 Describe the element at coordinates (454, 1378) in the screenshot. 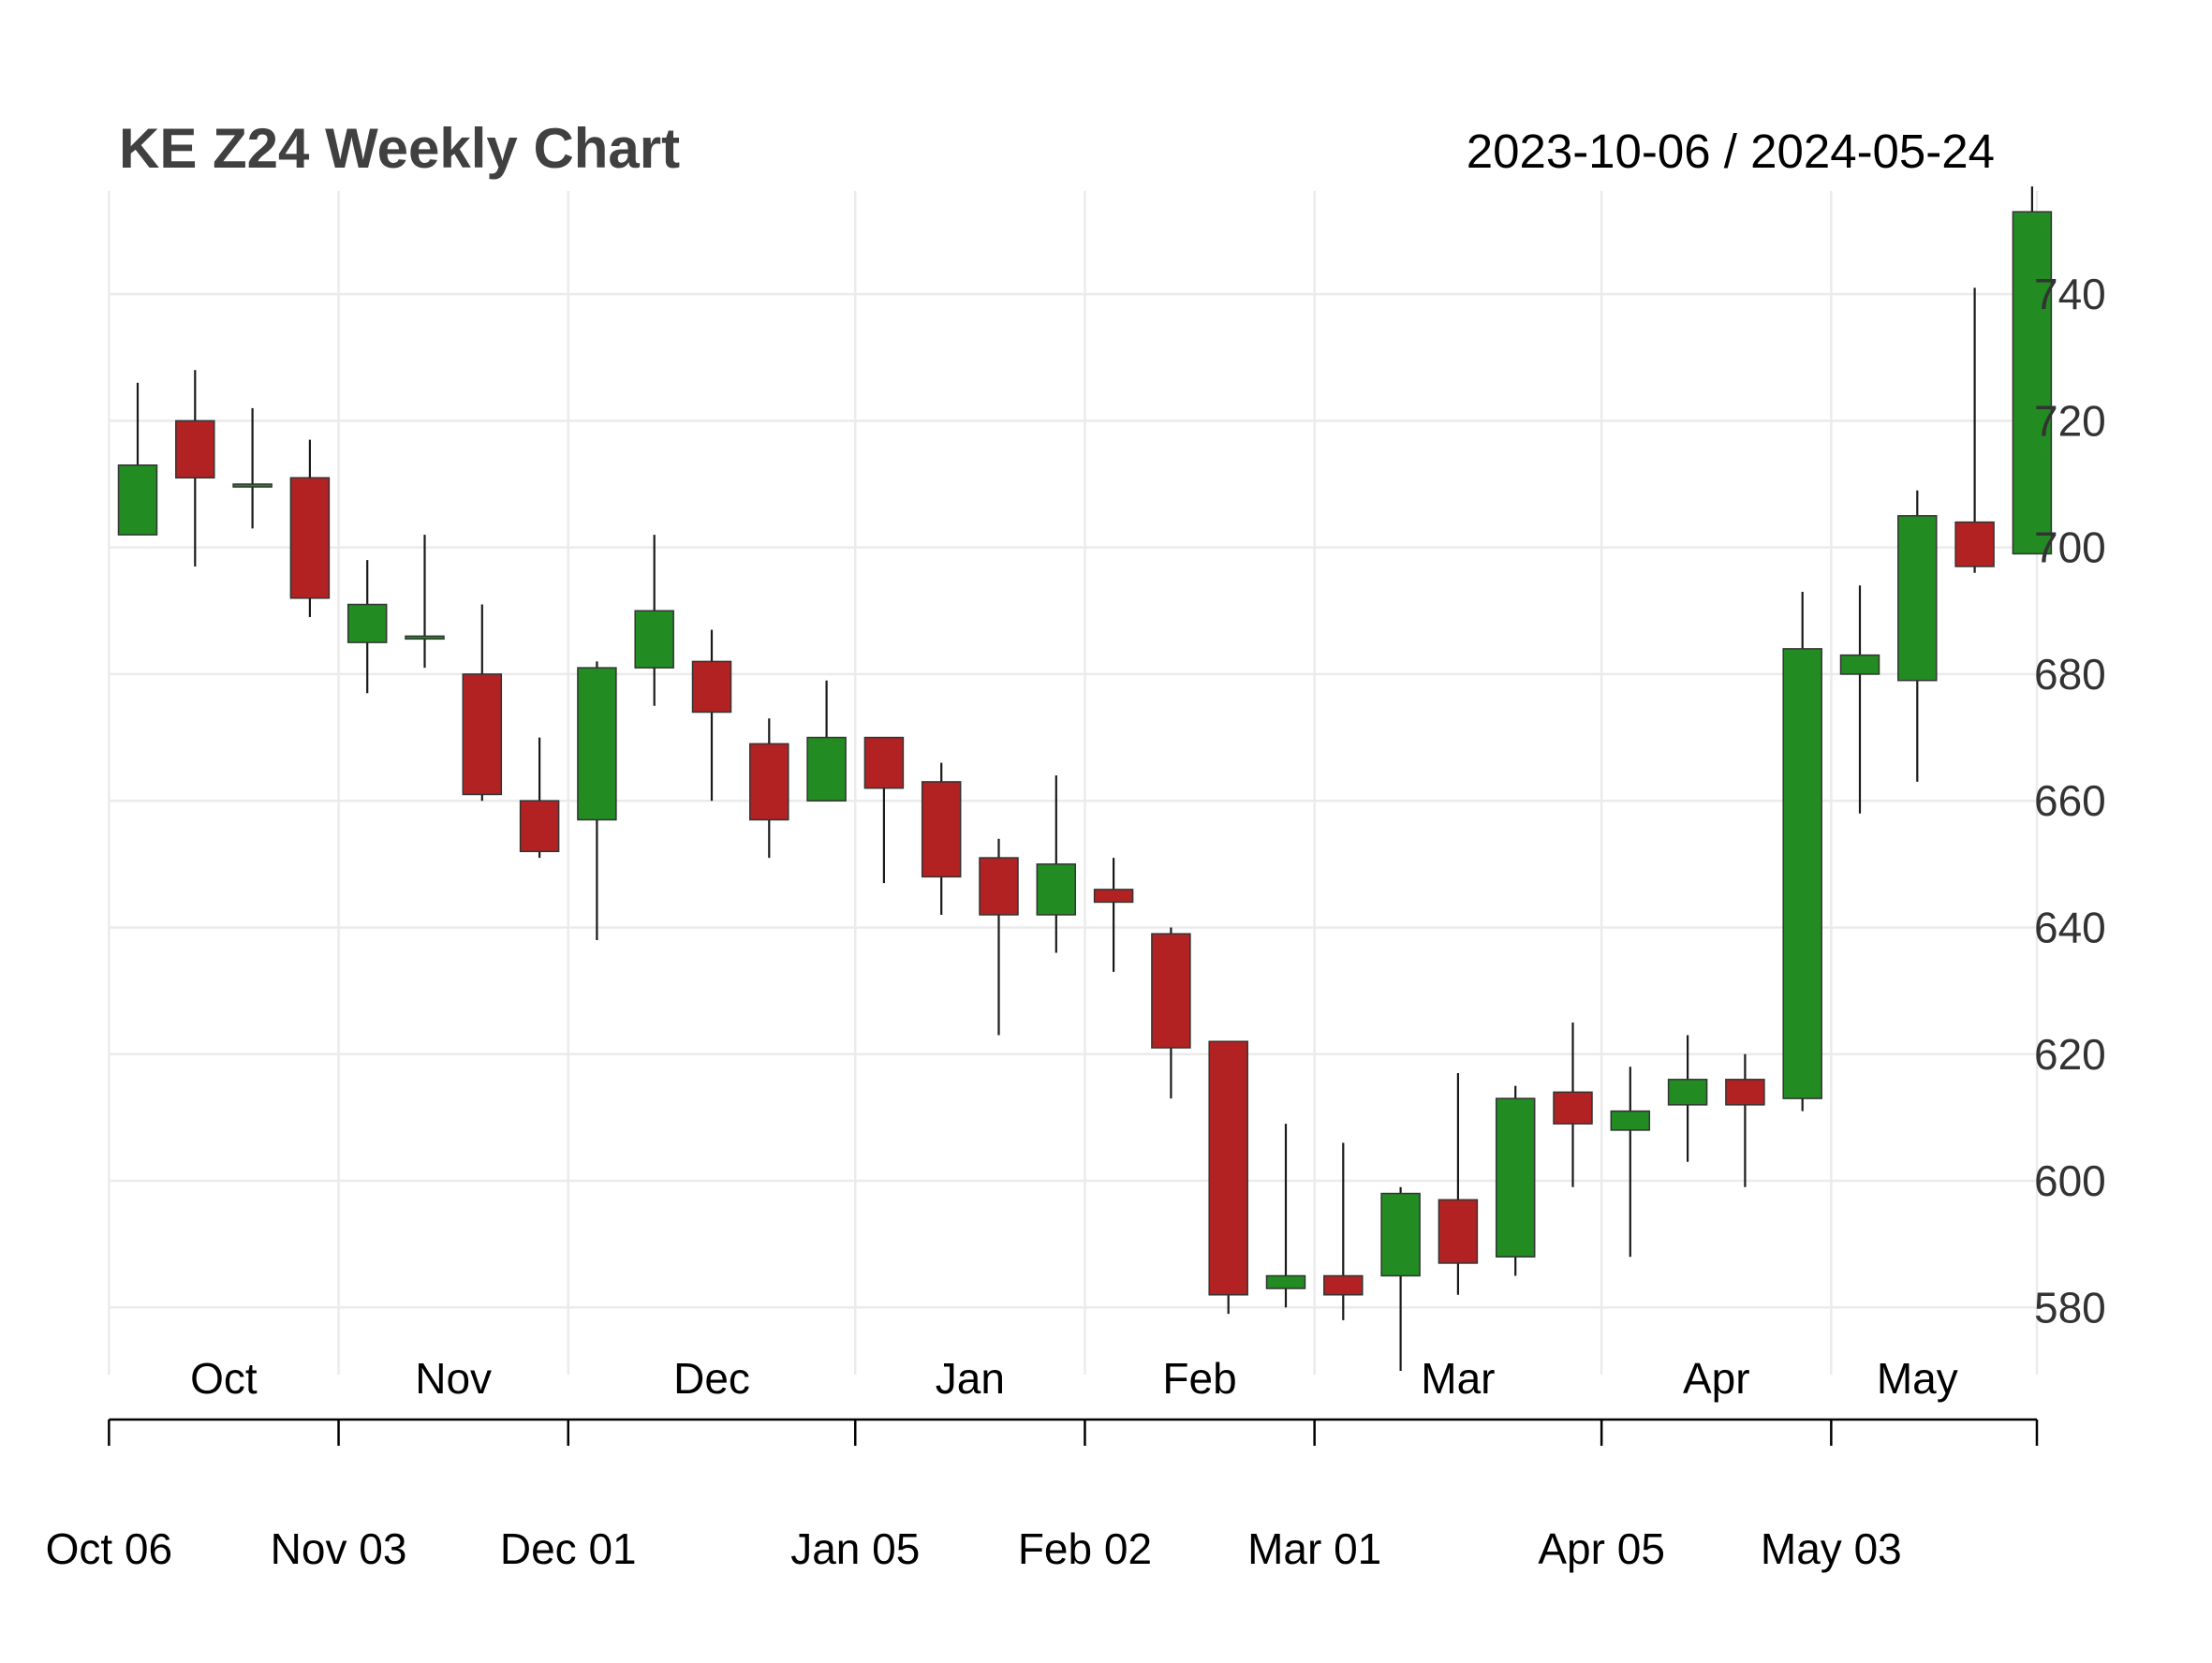

I see `month-label: Nov` at that location.